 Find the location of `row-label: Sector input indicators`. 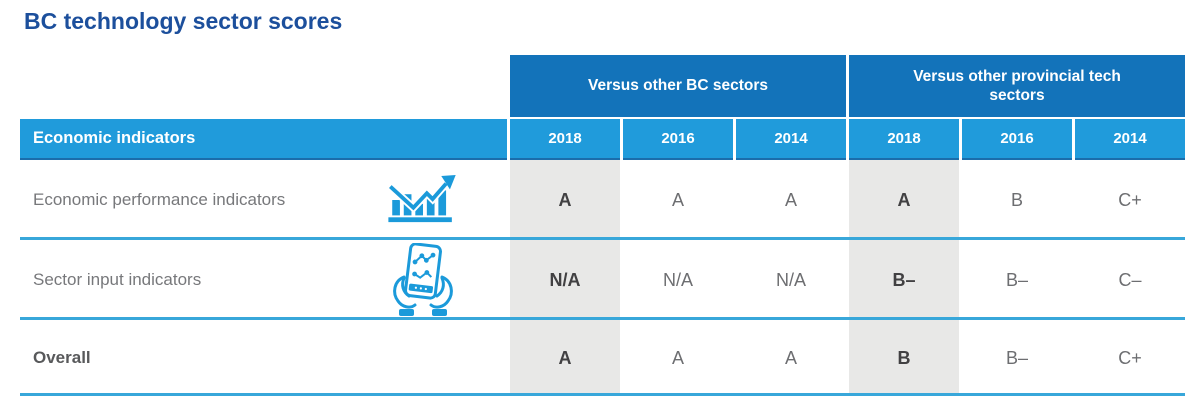

row-label: Sector input indicators is located at coordinates (117, 279).